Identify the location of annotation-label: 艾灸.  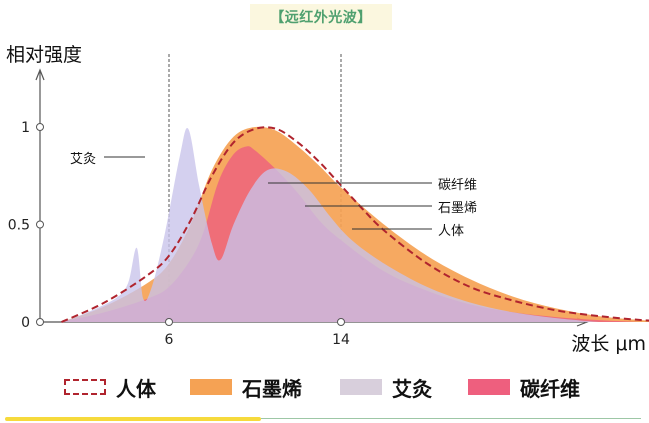
(83, 159).